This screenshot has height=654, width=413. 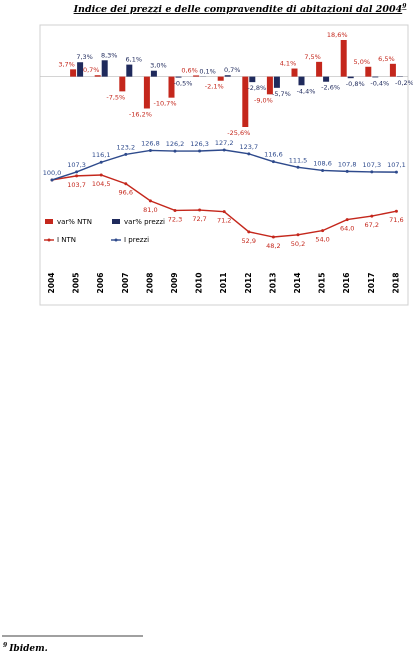 I want to click on data-label: -0,2%, so click(x=404, y=83).